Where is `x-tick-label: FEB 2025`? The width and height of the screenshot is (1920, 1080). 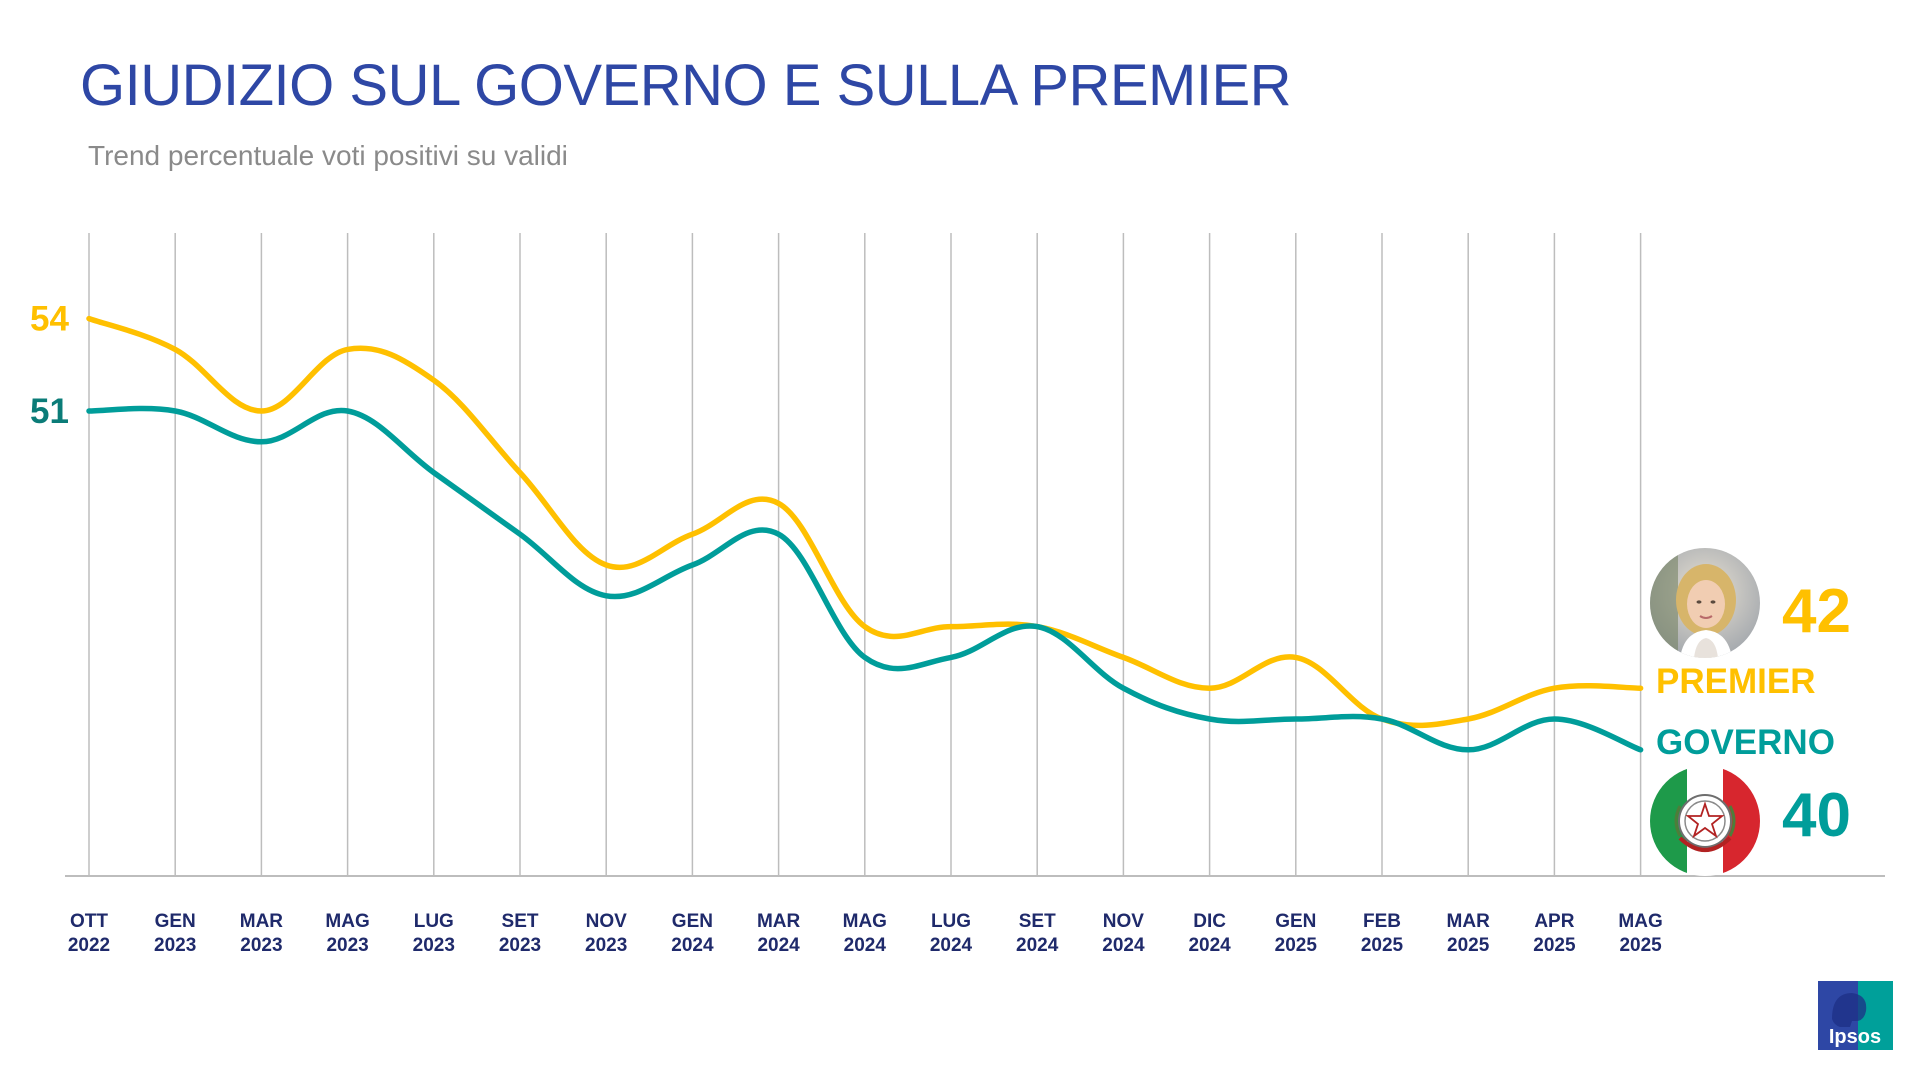
x-tick-label: FEB 2025 is located at coordinates (1382, 933).